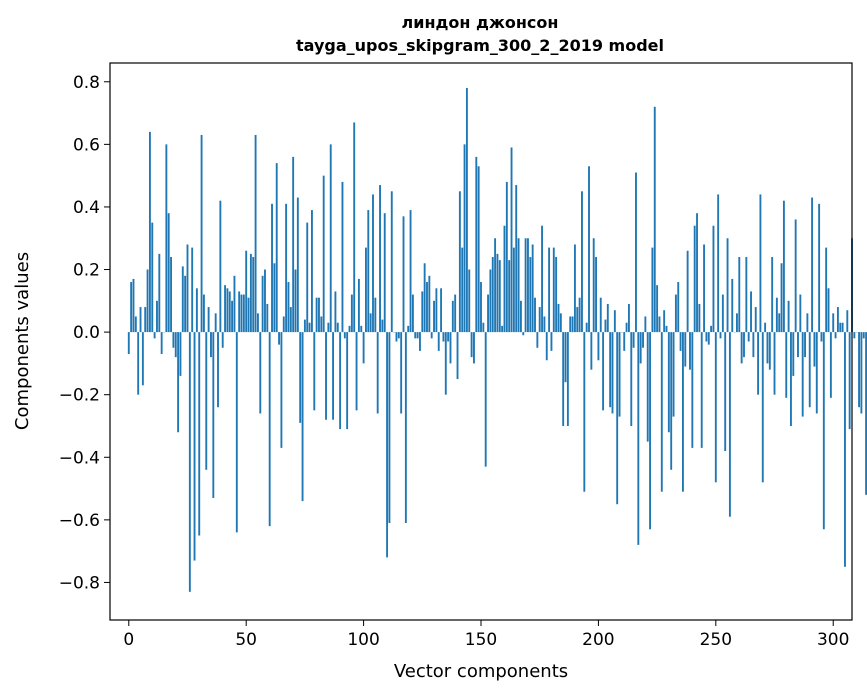 The image size is (867, 696). What do you see at coordinates (79, 396) in the screenshot?
I see `y-tick-label: −0.2` at bounding box center [79, 396].